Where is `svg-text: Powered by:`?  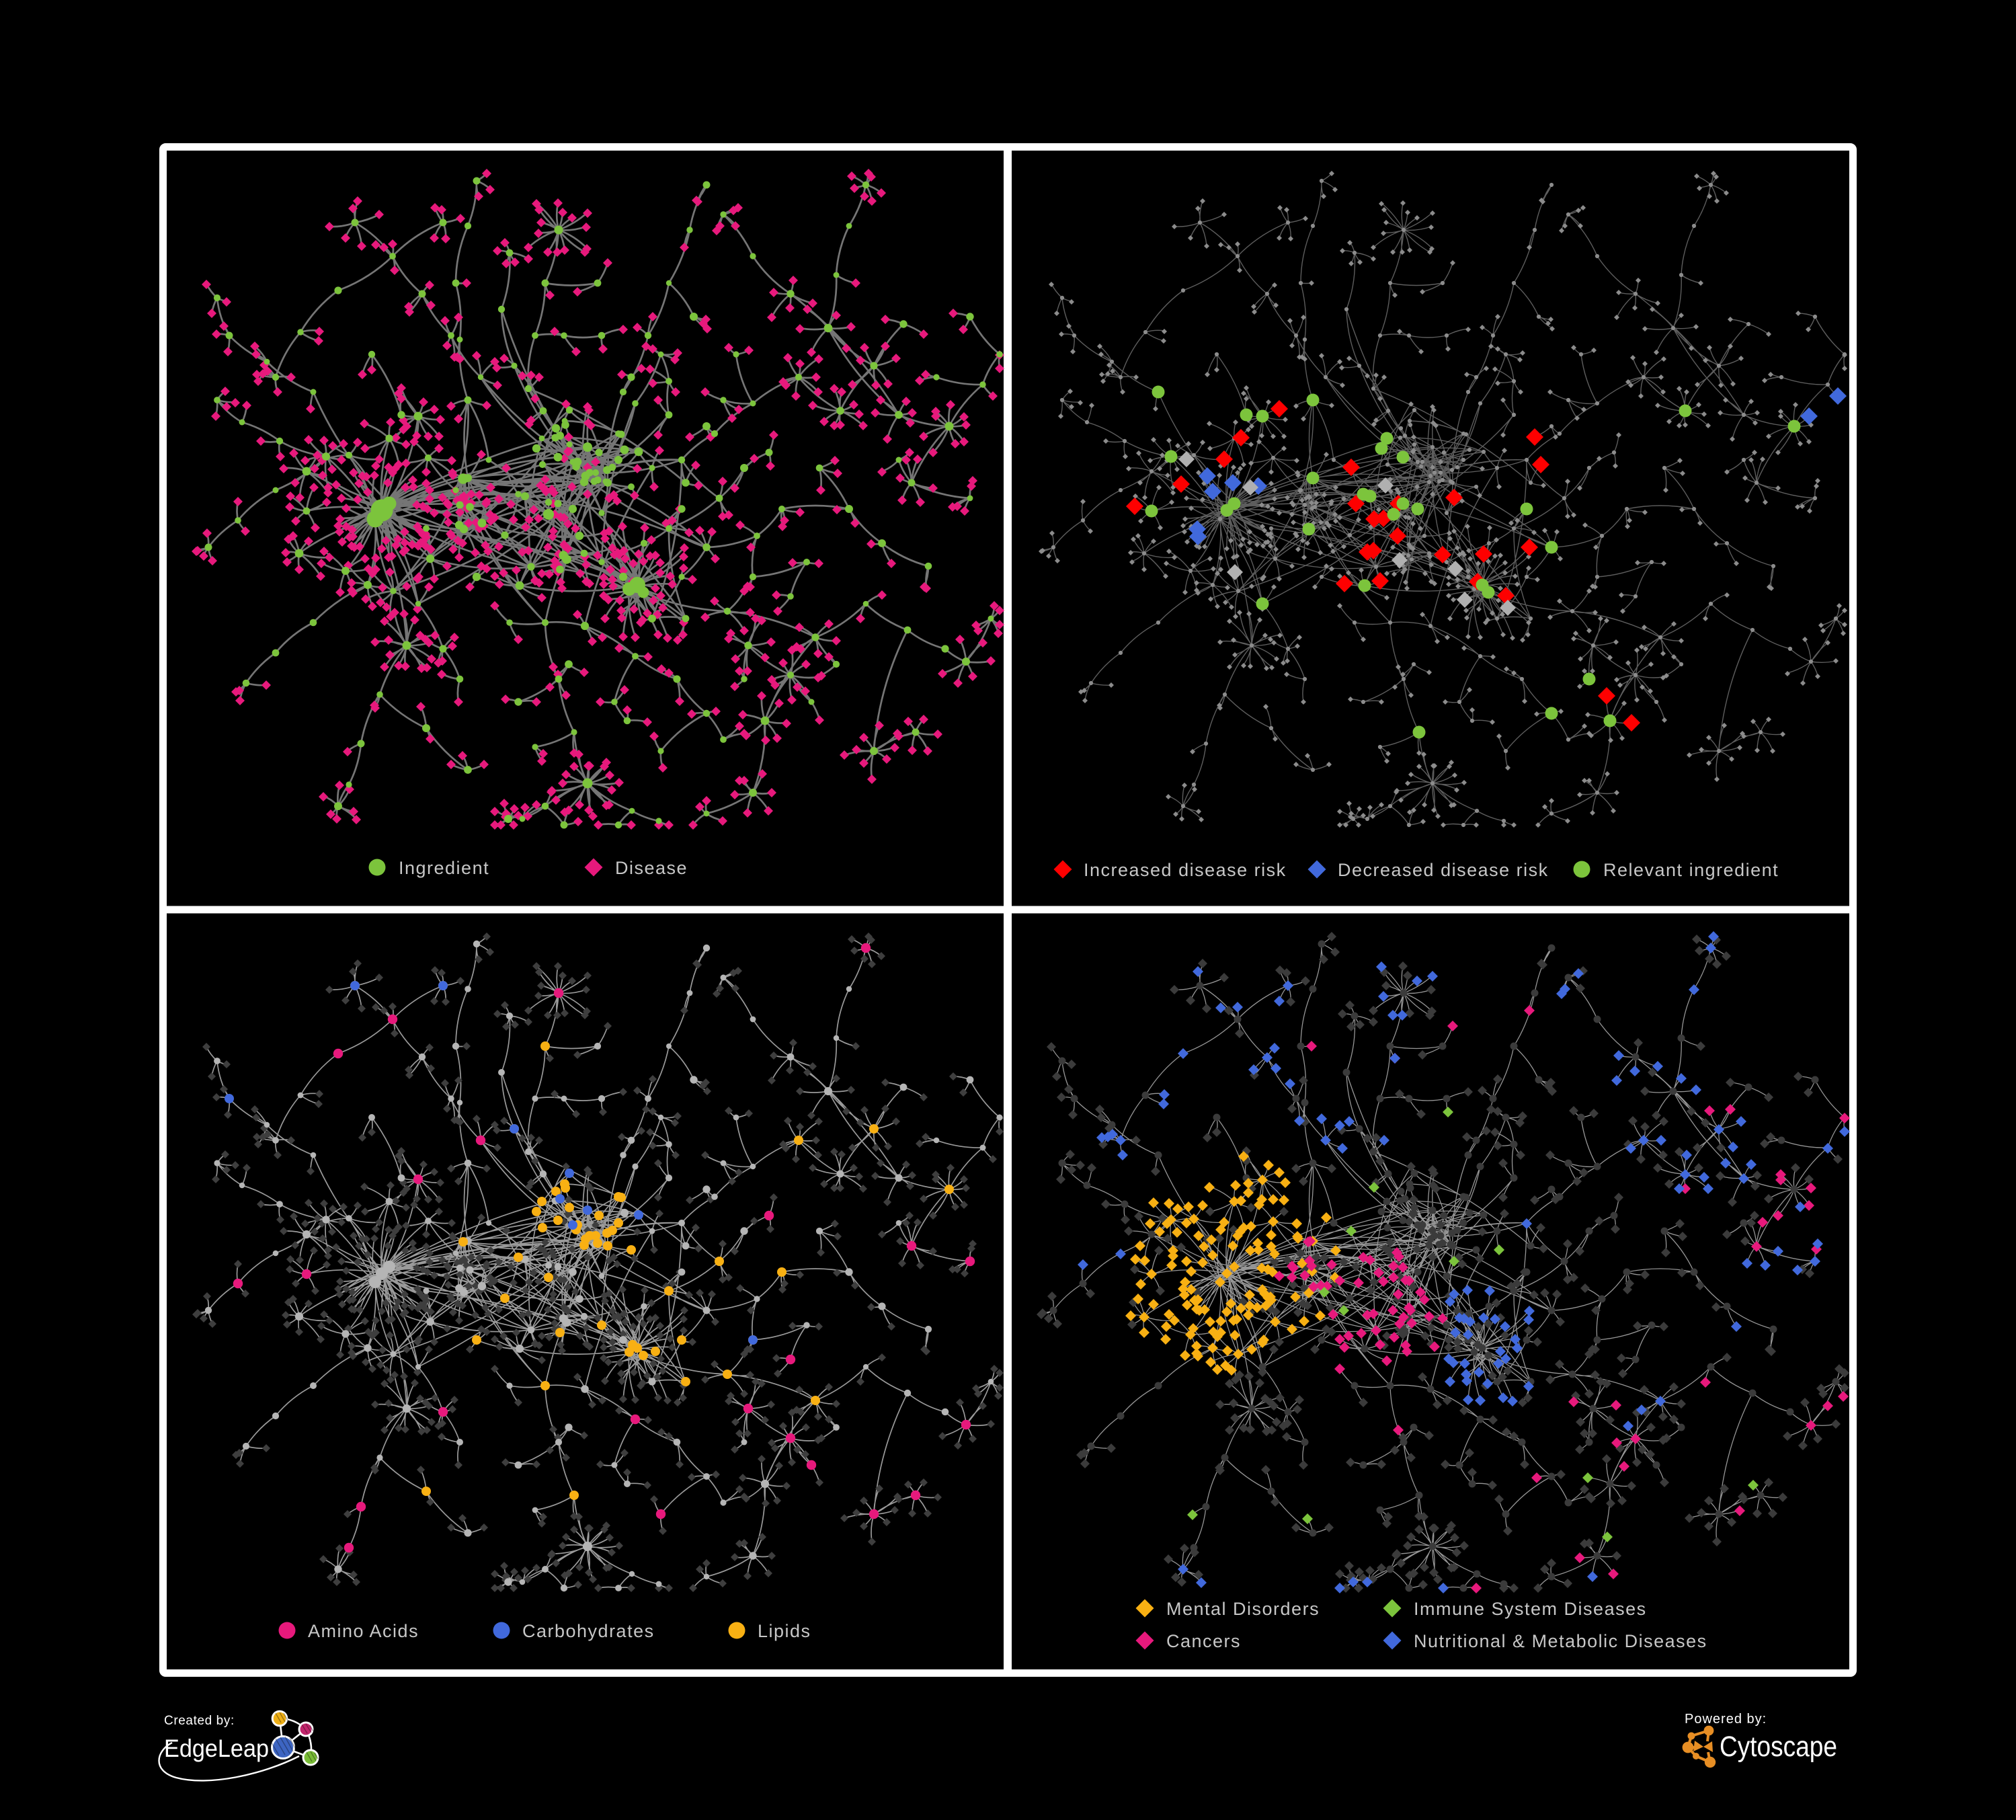
svg-text: Powered by: is located at coordinates (1726, 1719).